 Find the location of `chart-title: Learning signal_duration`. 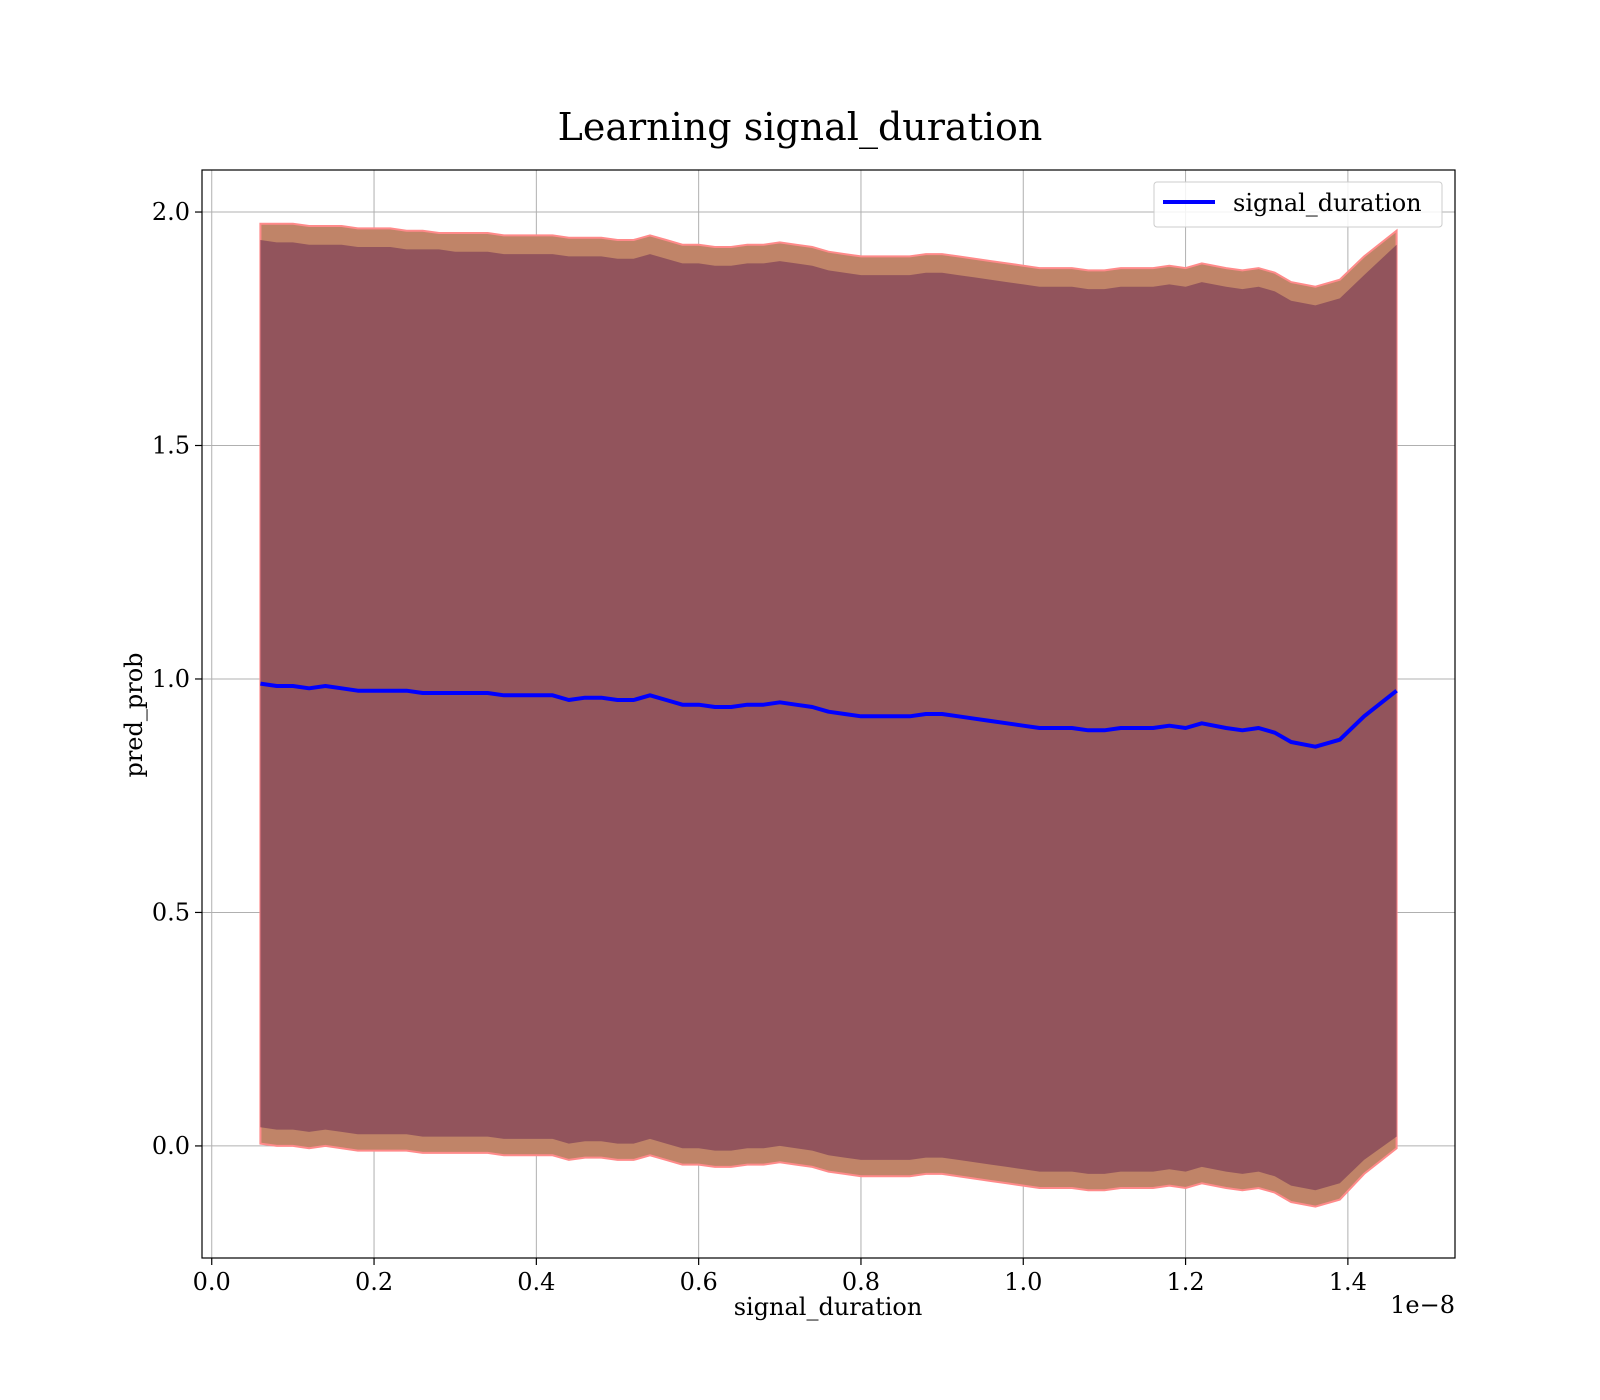

chart-title: Learning signal_duration is located at coordinates (800, 127).